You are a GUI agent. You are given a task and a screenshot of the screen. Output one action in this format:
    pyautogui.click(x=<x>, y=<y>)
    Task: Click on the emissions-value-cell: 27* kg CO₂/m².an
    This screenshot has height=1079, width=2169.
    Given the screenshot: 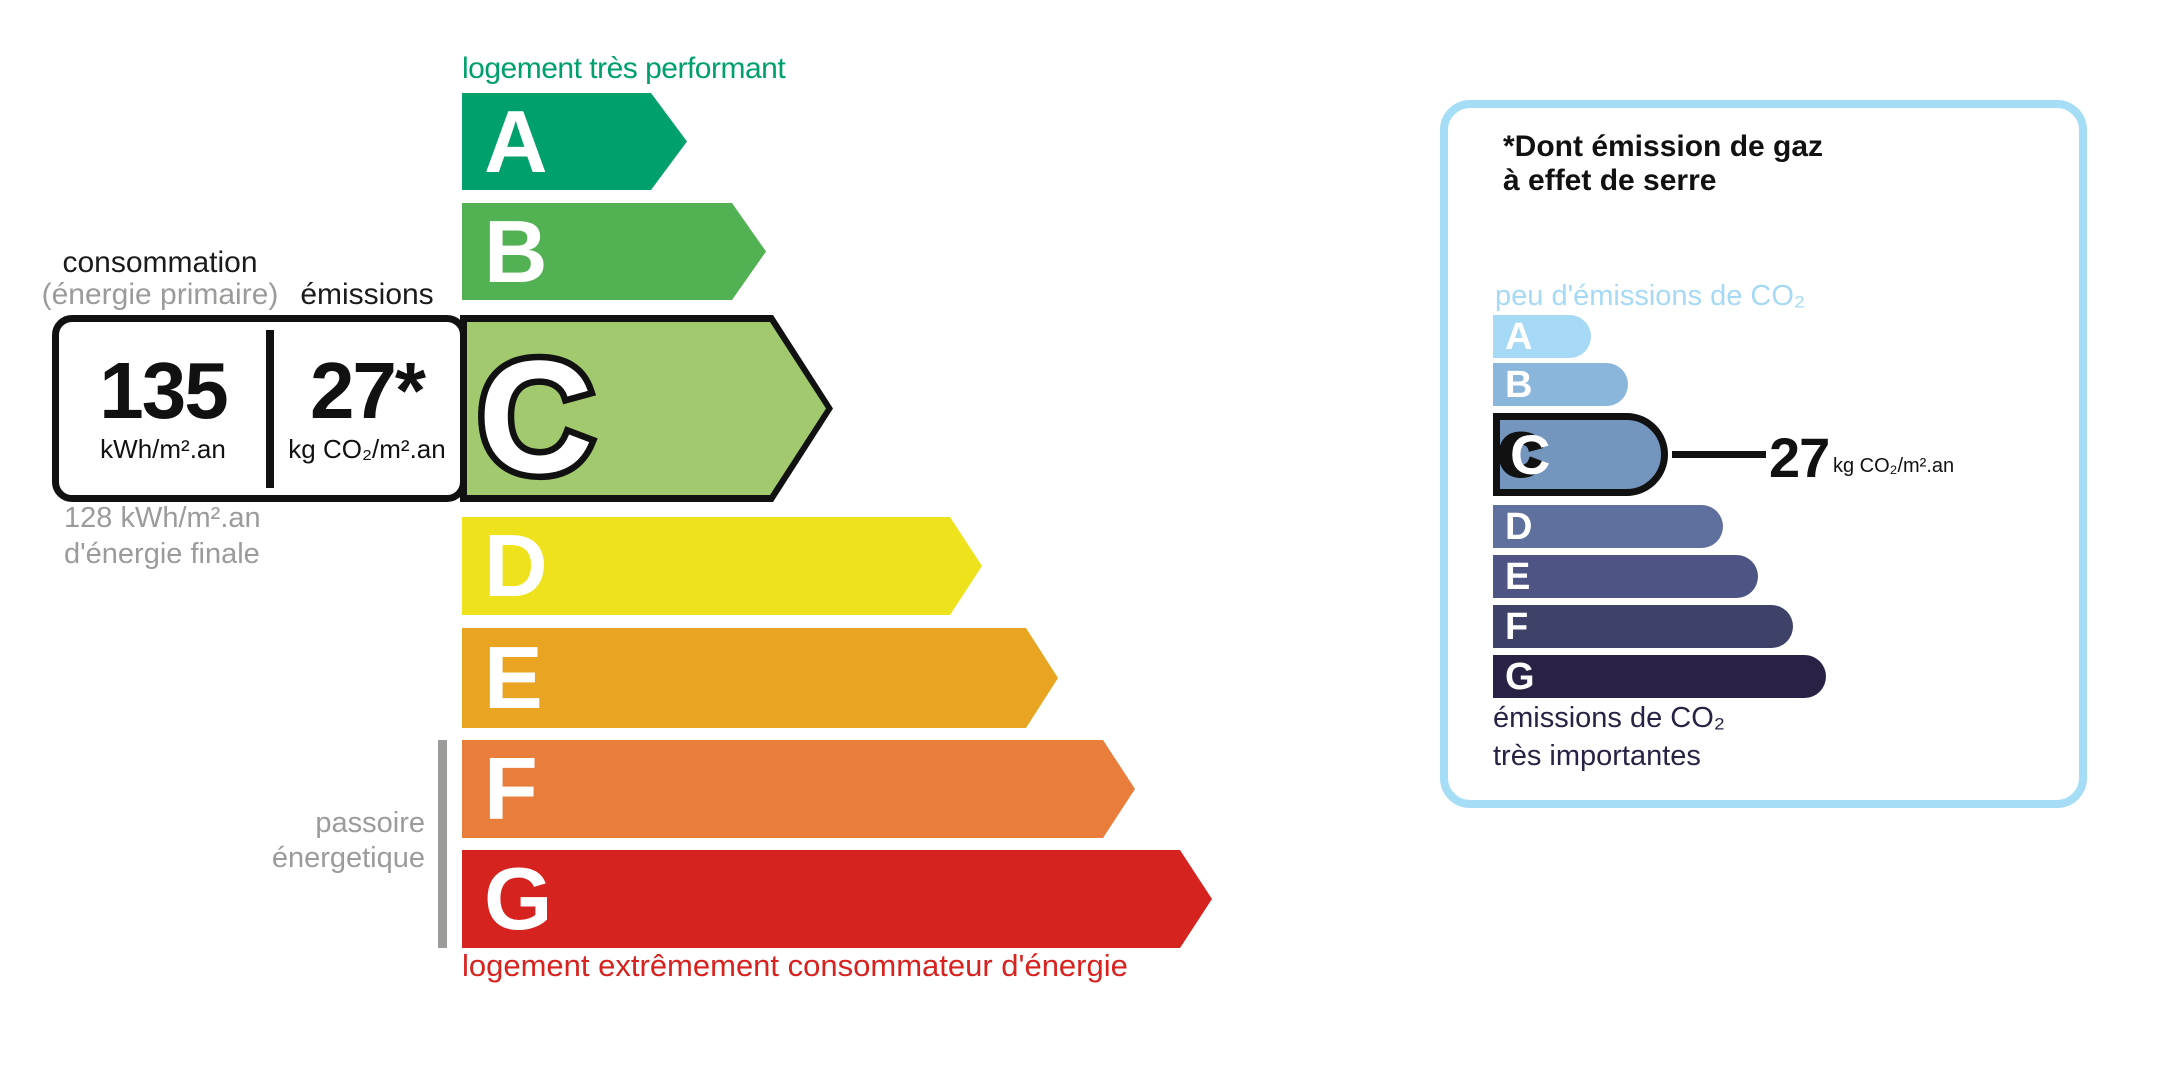 What is the action you would take?
    pyautogui.click(x=367, y=408)
    